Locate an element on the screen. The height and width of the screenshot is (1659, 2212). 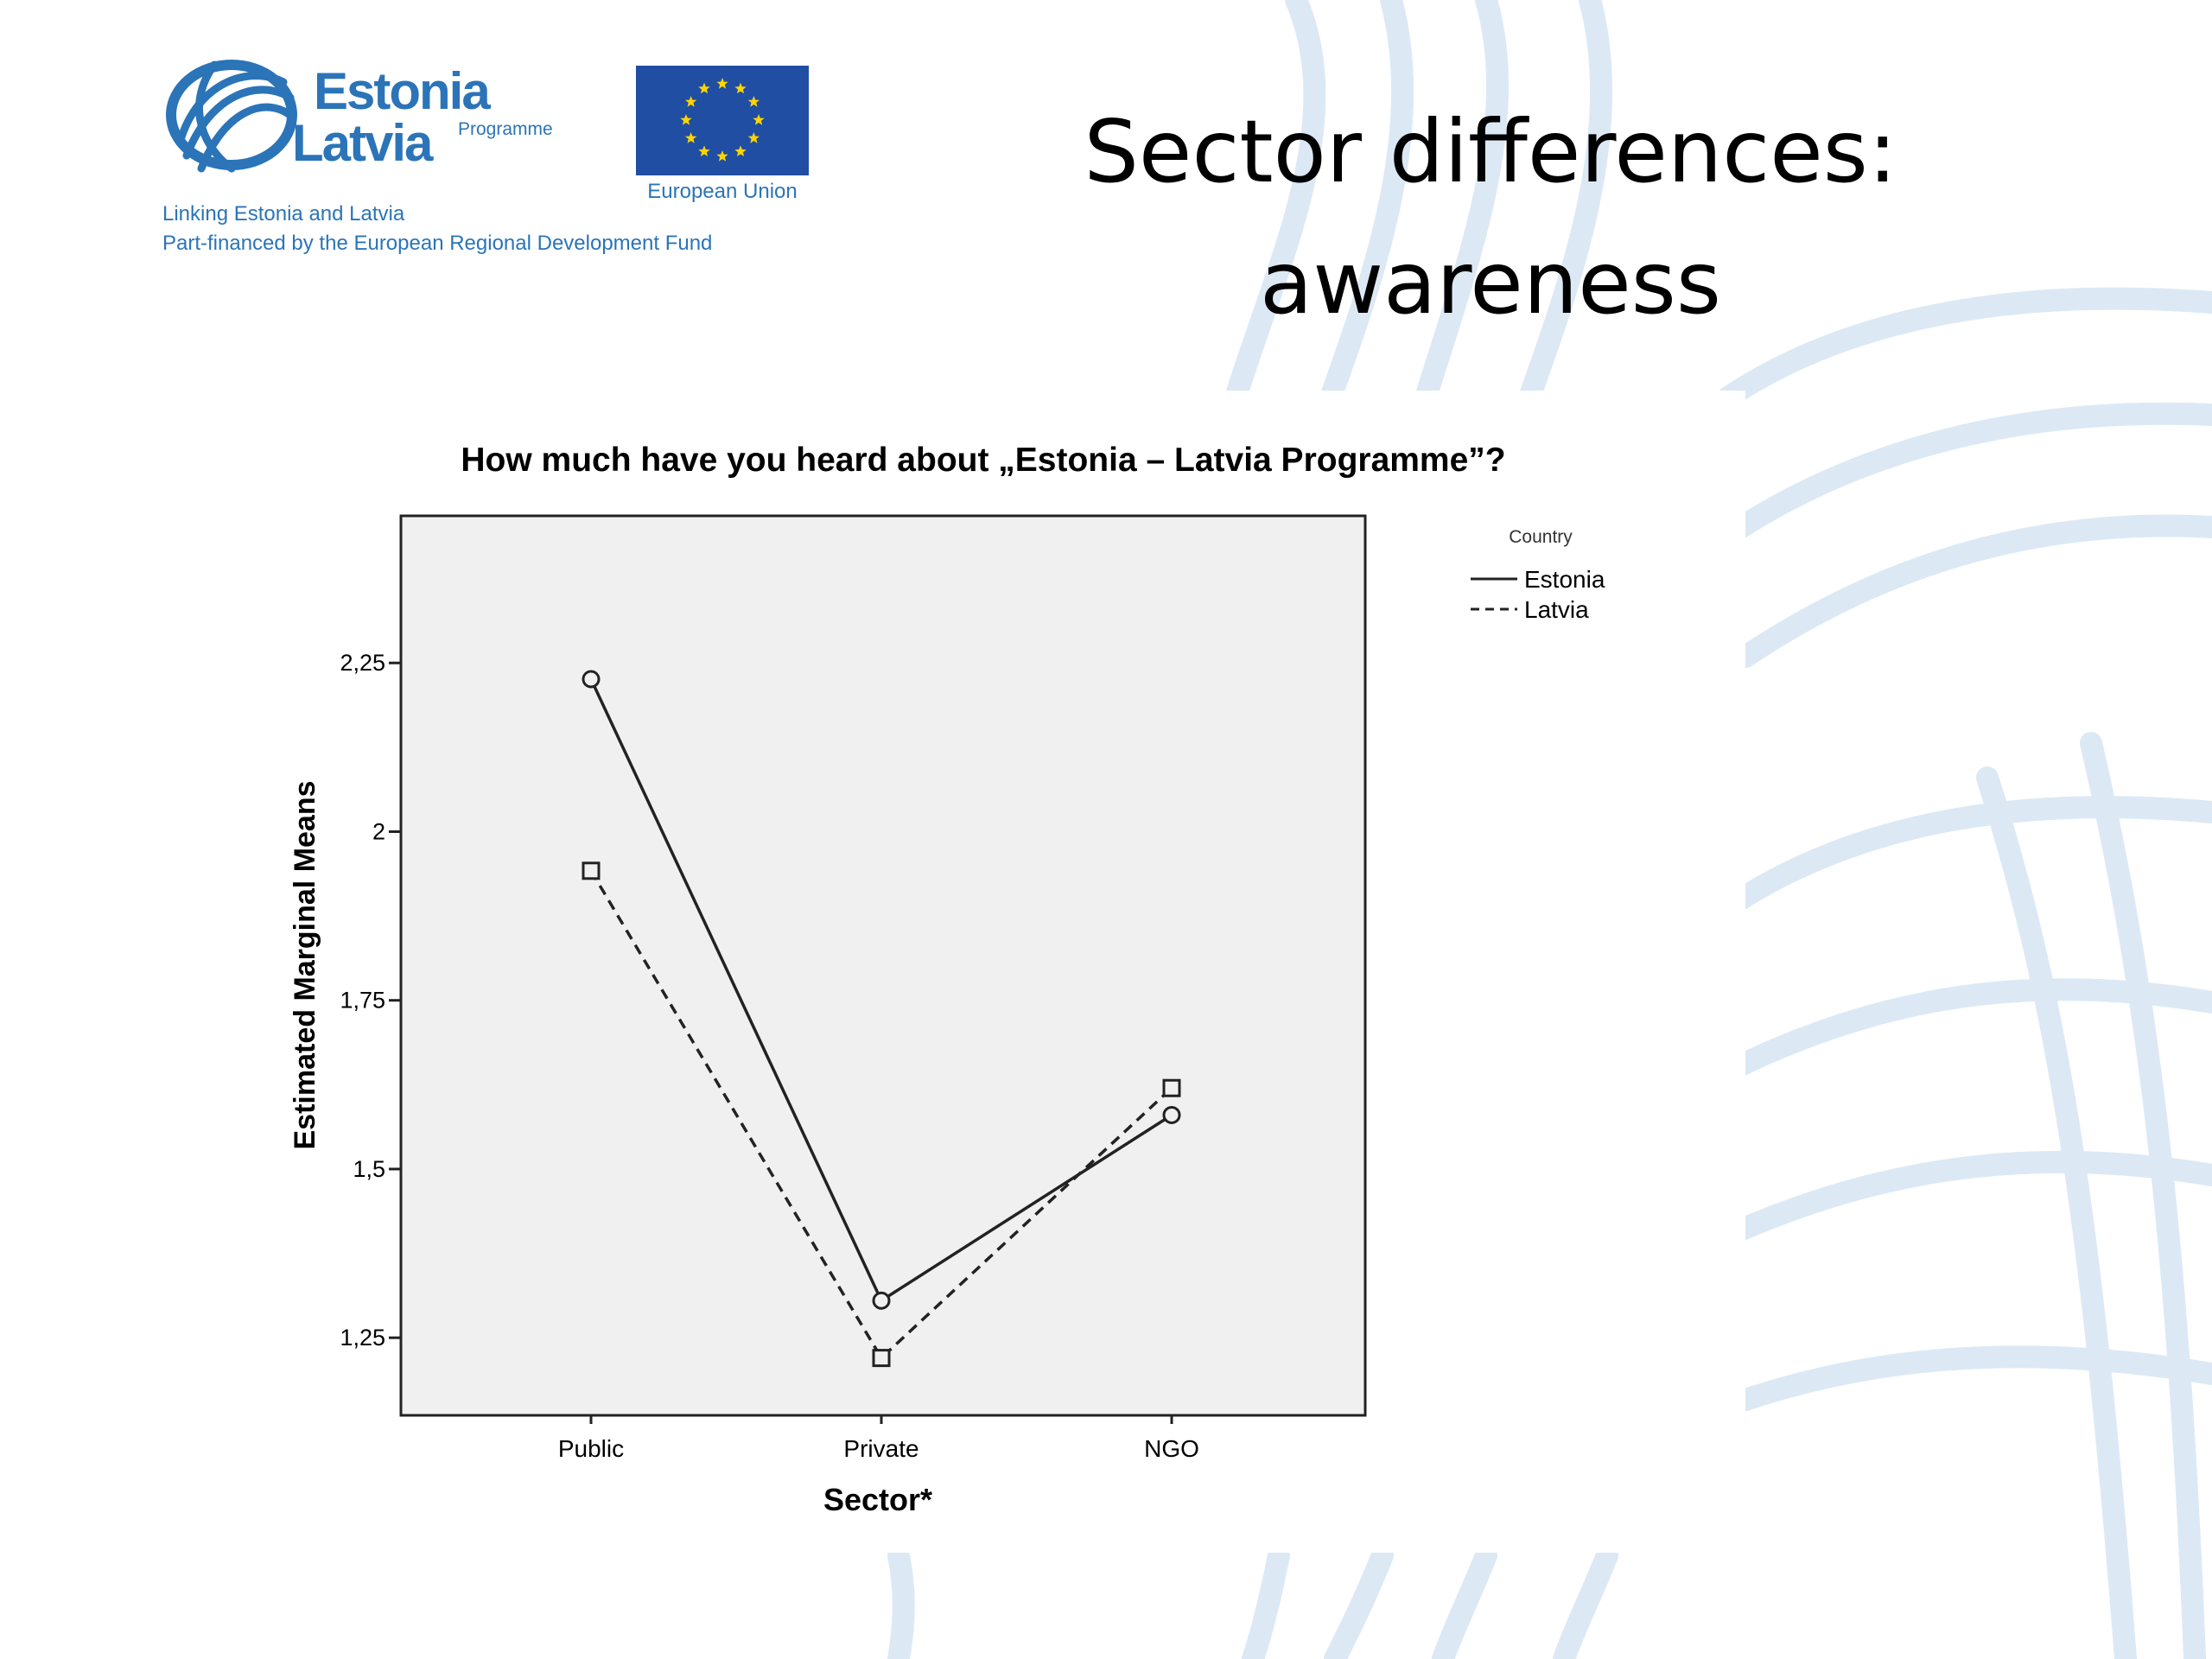
programme-swirl-icon is located at coordinates (232, 116).